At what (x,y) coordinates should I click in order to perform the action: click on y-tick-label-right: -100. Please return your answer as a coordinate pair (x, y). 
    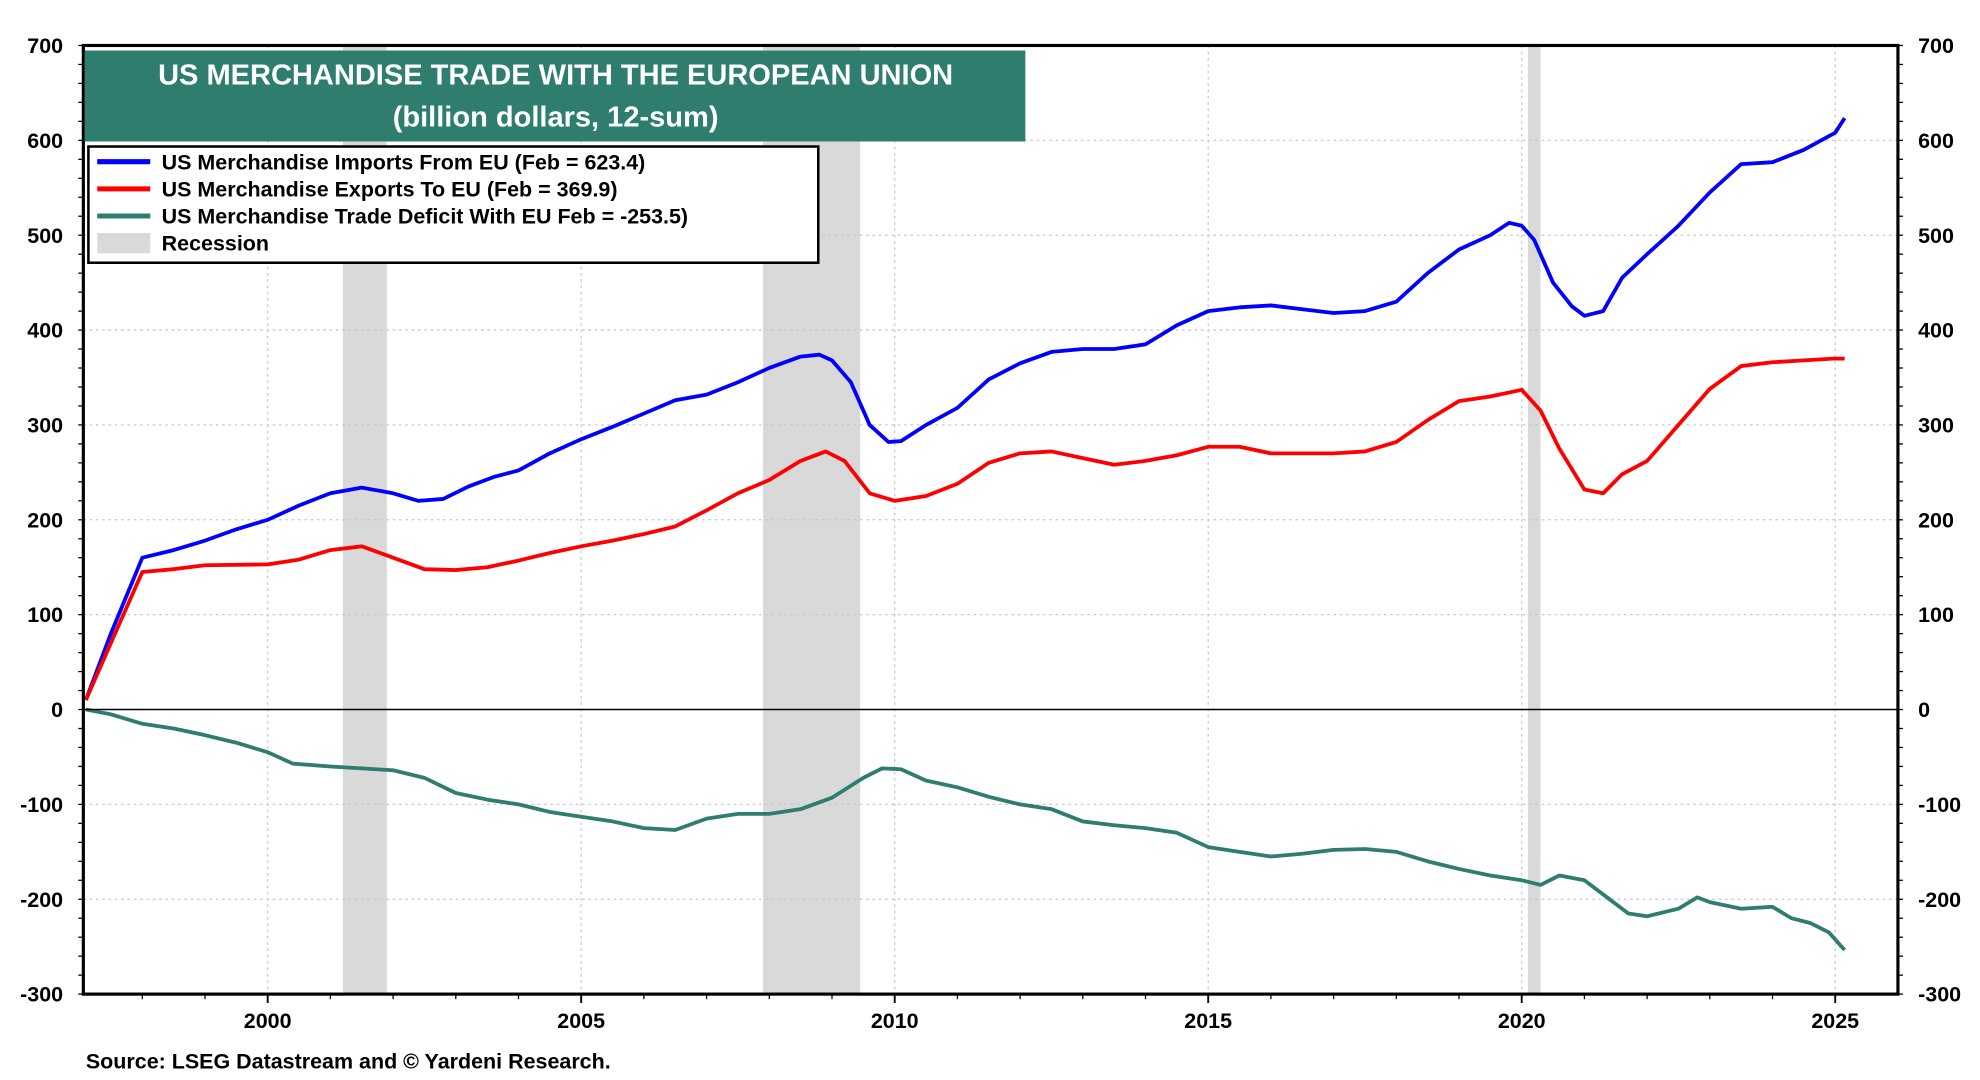
    Looking at the image, I should click on (1939, 805).